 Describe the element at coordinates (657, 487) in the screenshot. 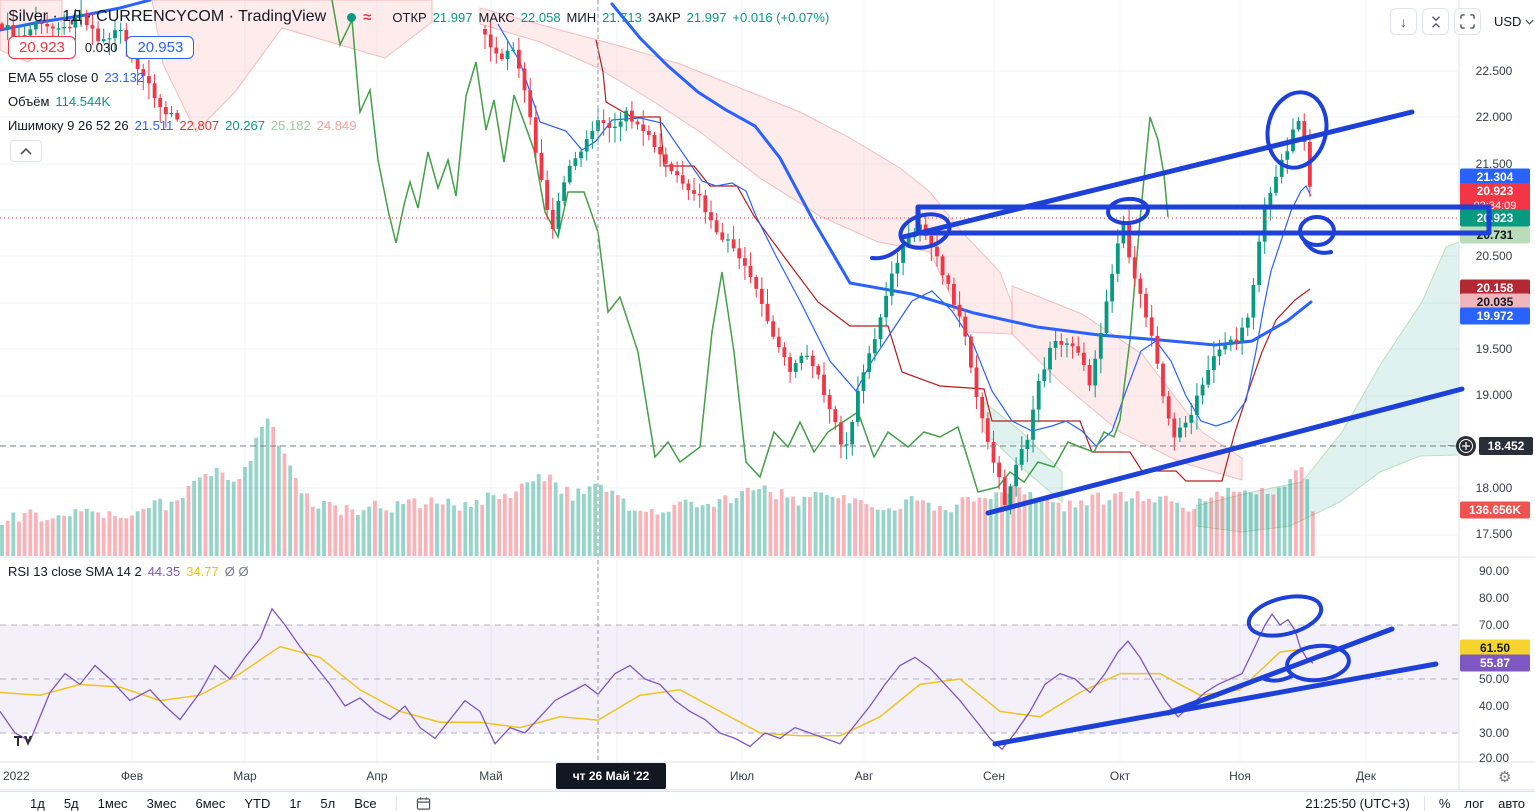

I see `volume-bars` at that location.